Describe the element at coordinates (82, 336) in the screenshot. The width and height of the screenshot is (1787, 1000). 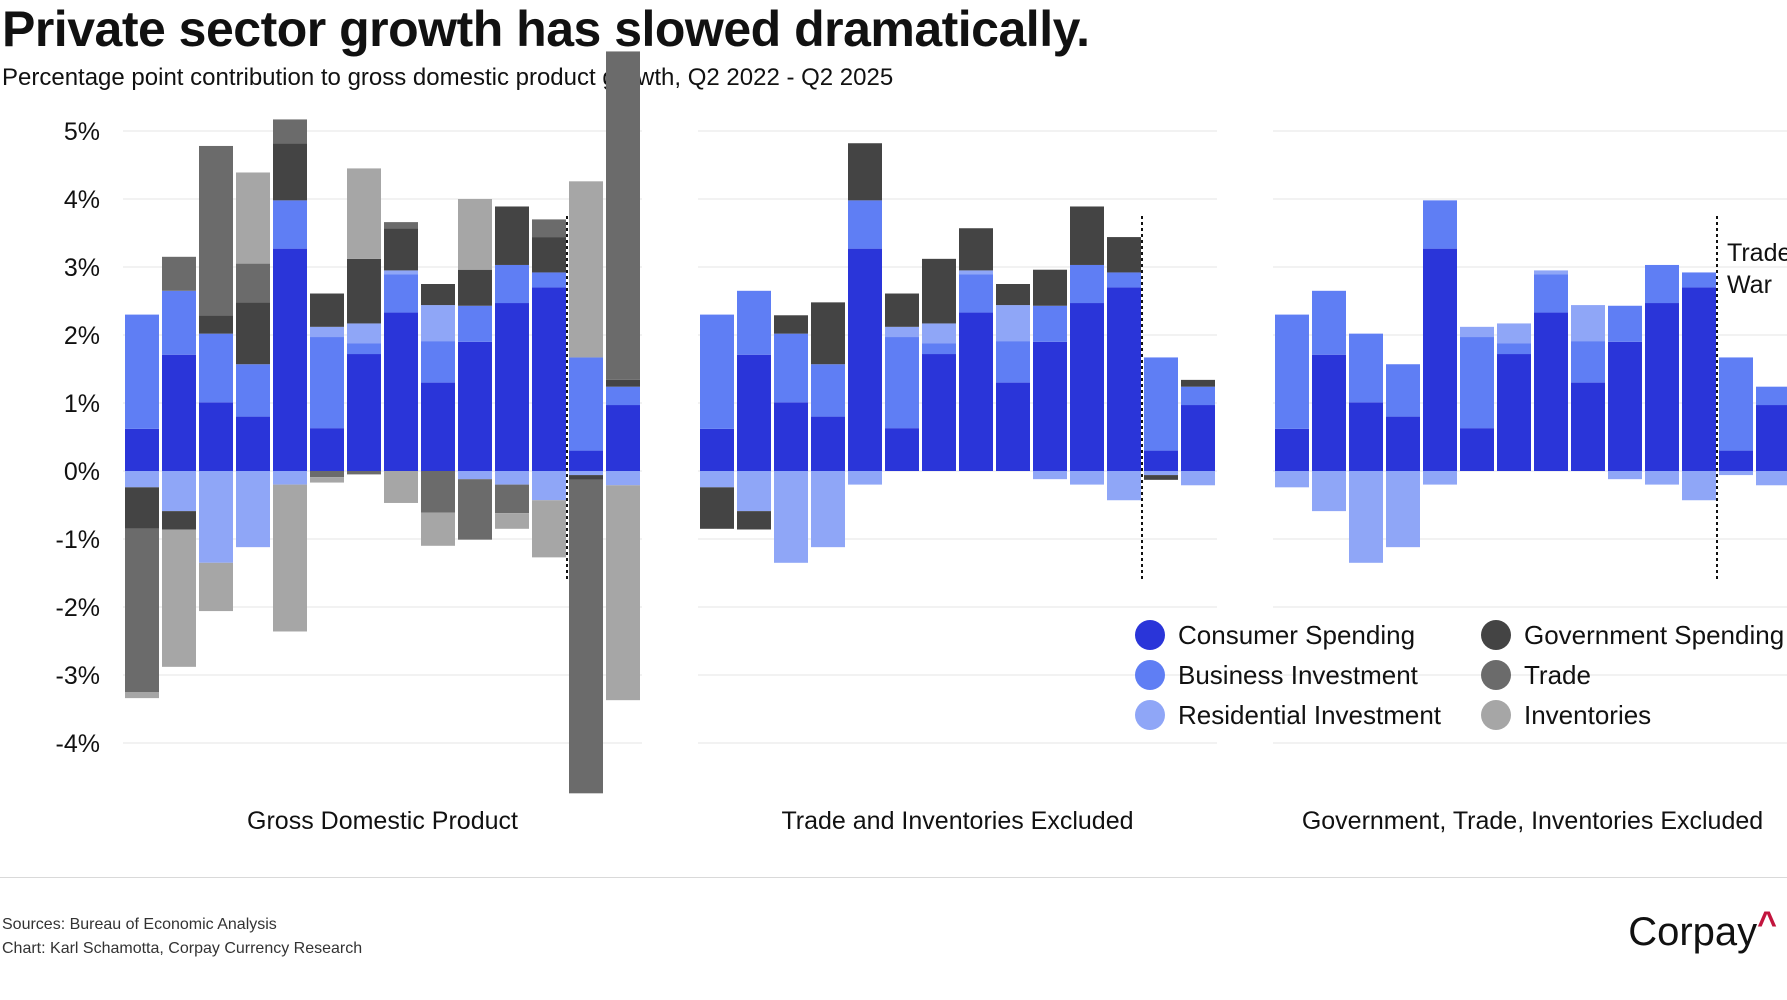
I see `y-tick-label: 2%` at that location.